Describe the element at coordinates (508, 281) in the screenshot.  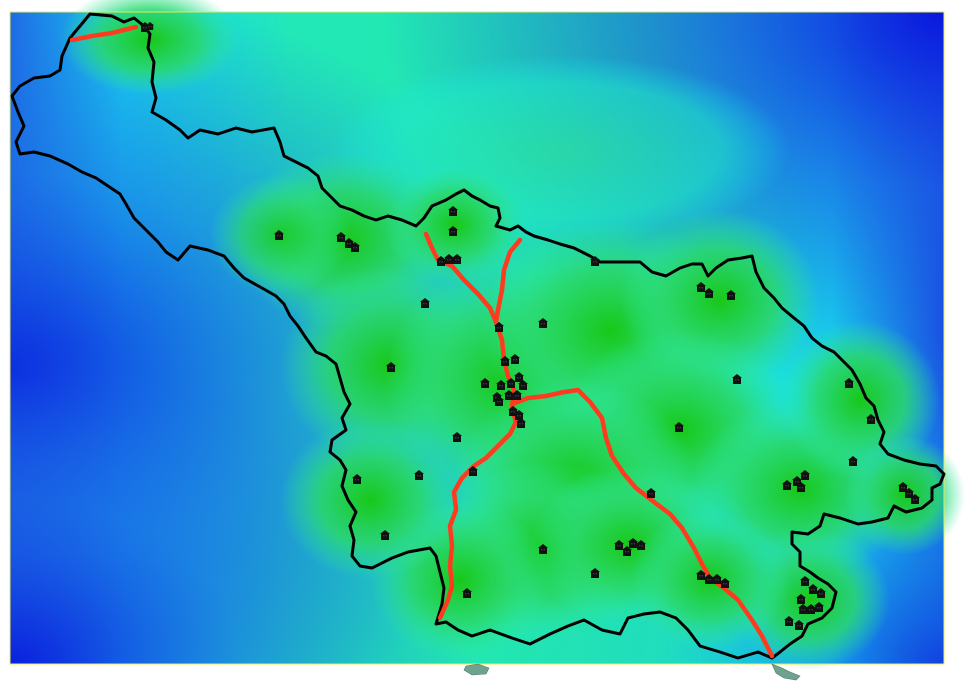
I see `road-segment-b` at that location.